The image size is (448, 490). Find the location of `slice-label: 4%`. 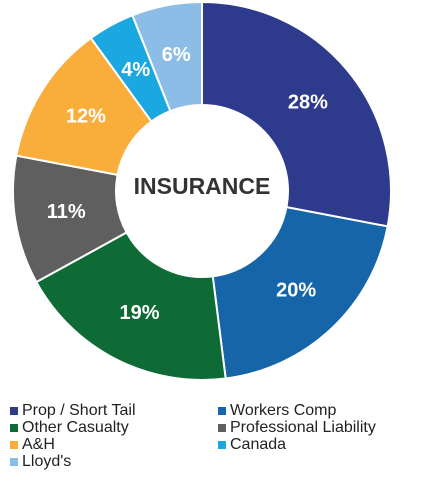

slice-label: 4% is located at coordinates (135, 70).